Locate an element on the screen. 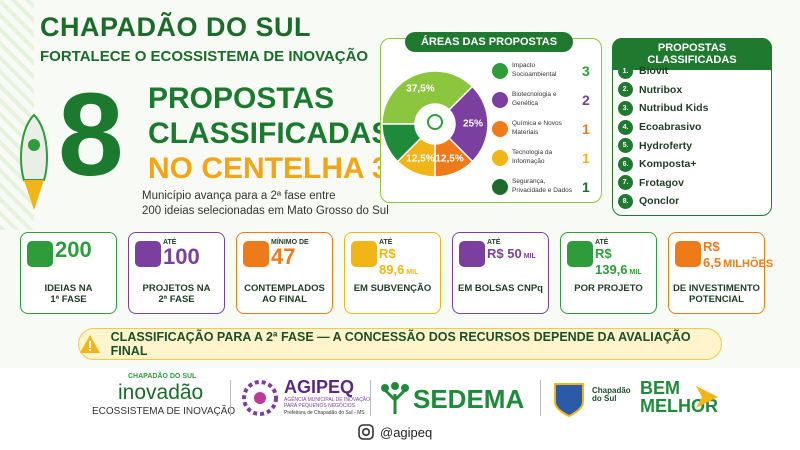  logo-text: AGIPEQ is located at coordinates (319, 387).